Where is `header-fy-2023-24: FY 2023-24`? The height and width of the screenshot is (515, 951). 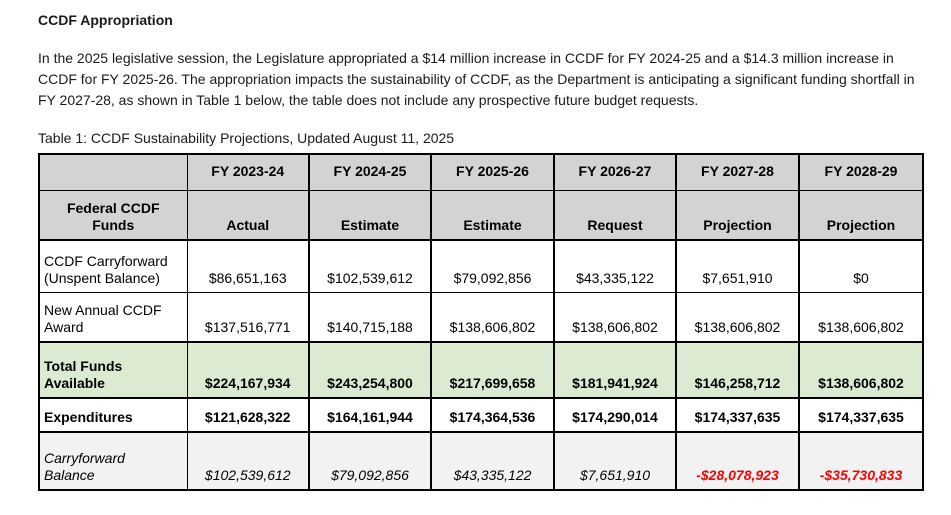
header-fy-2023-24: FY 2023-24 is located at coordinates (248, 172).